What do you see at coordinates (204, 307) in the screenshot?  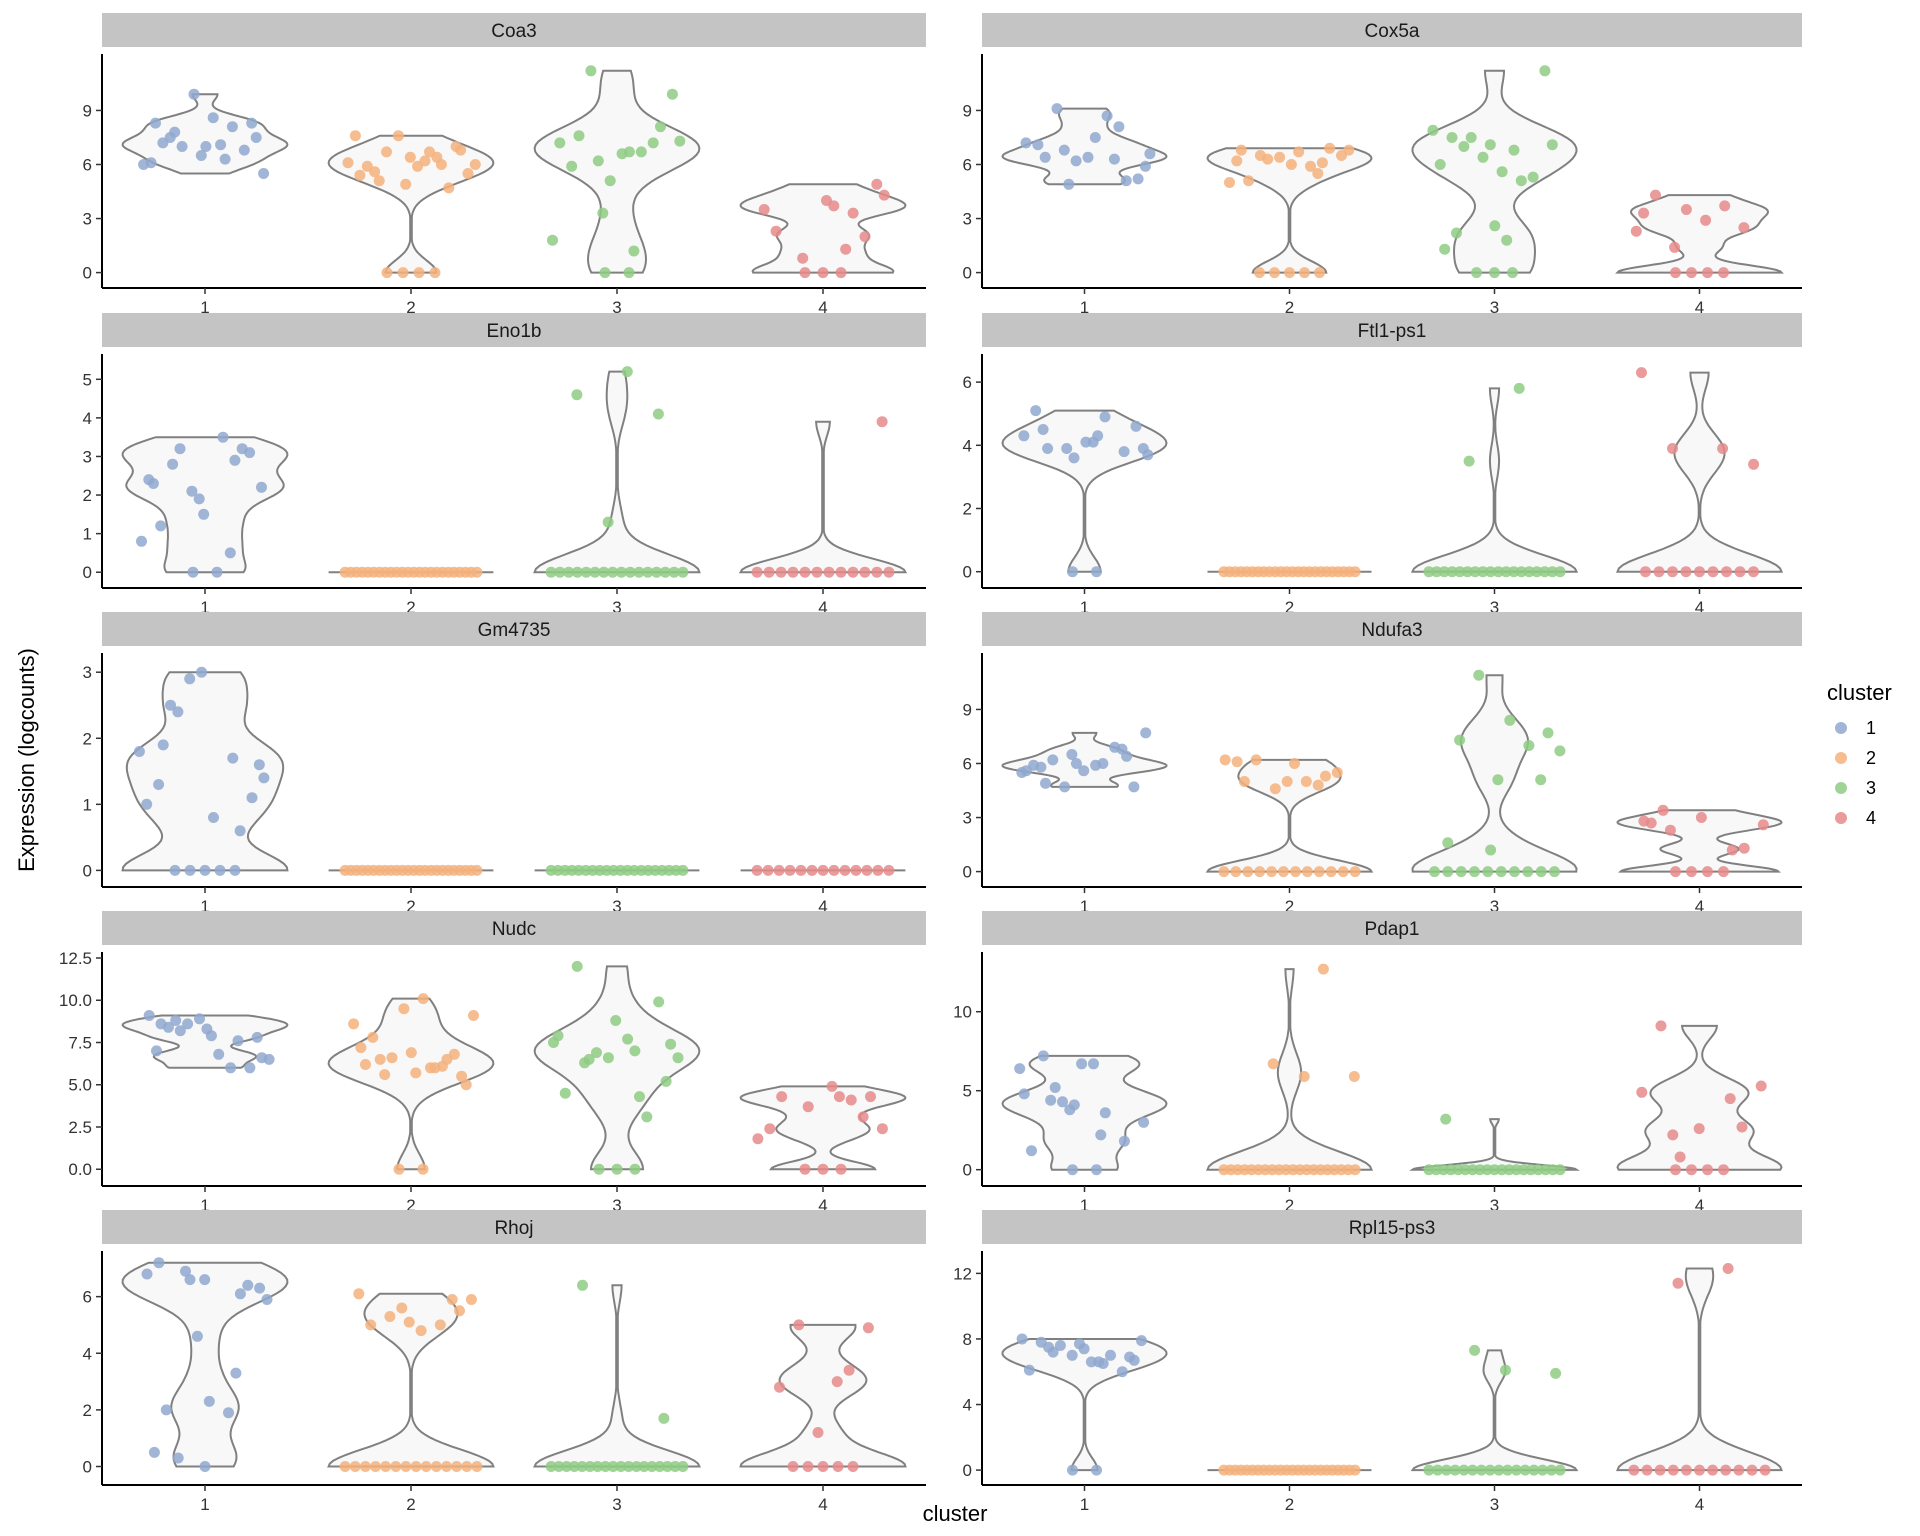 I see `x-tick-label: 1` at bounding box center [204, 307].